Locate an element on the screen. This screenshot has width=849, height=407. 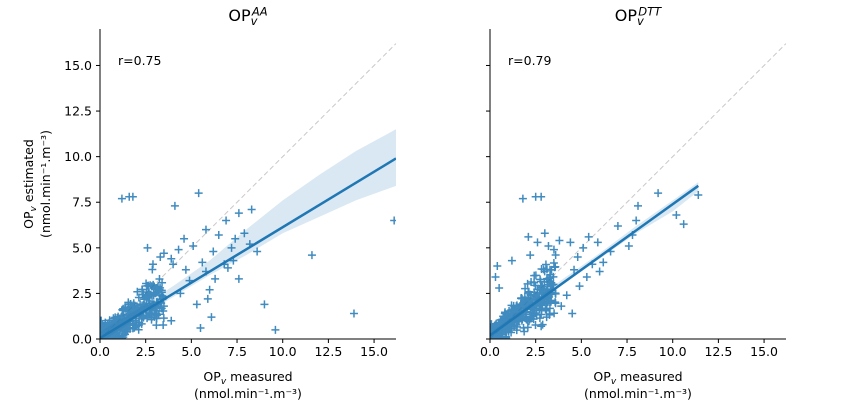
chart-title-sup: AA is located at coordinates (259, 11).